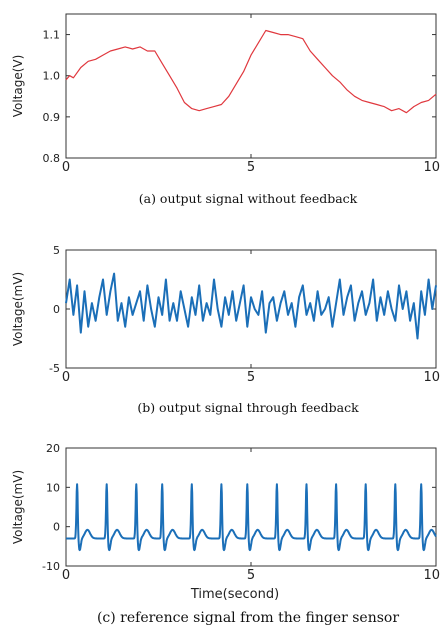  I want to click on y-tick-label: 1.1, so click(52, 35).